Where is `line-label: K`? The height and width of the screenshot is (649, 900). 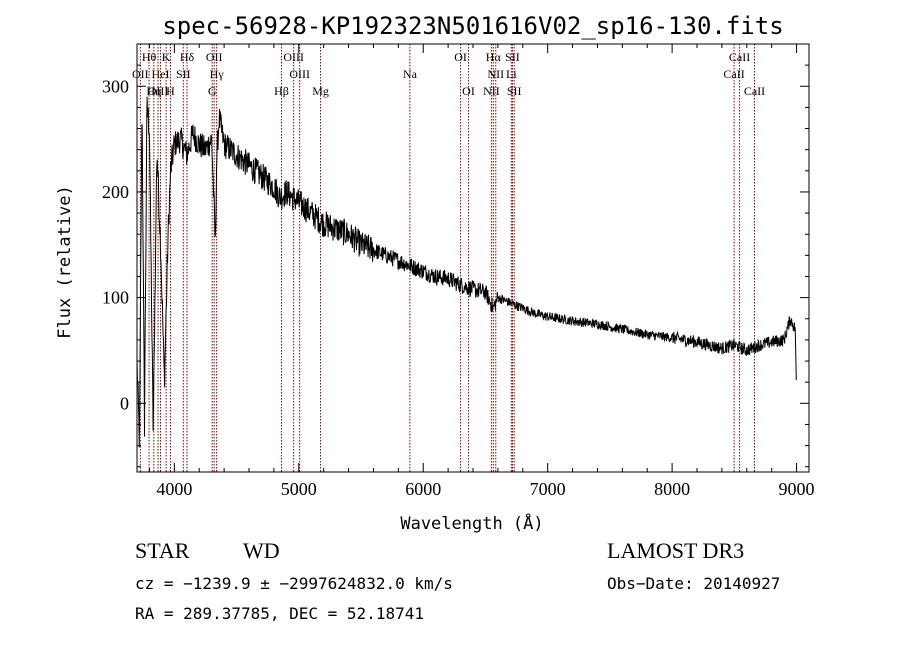 line-label: K is located at coordinates (166, 57).